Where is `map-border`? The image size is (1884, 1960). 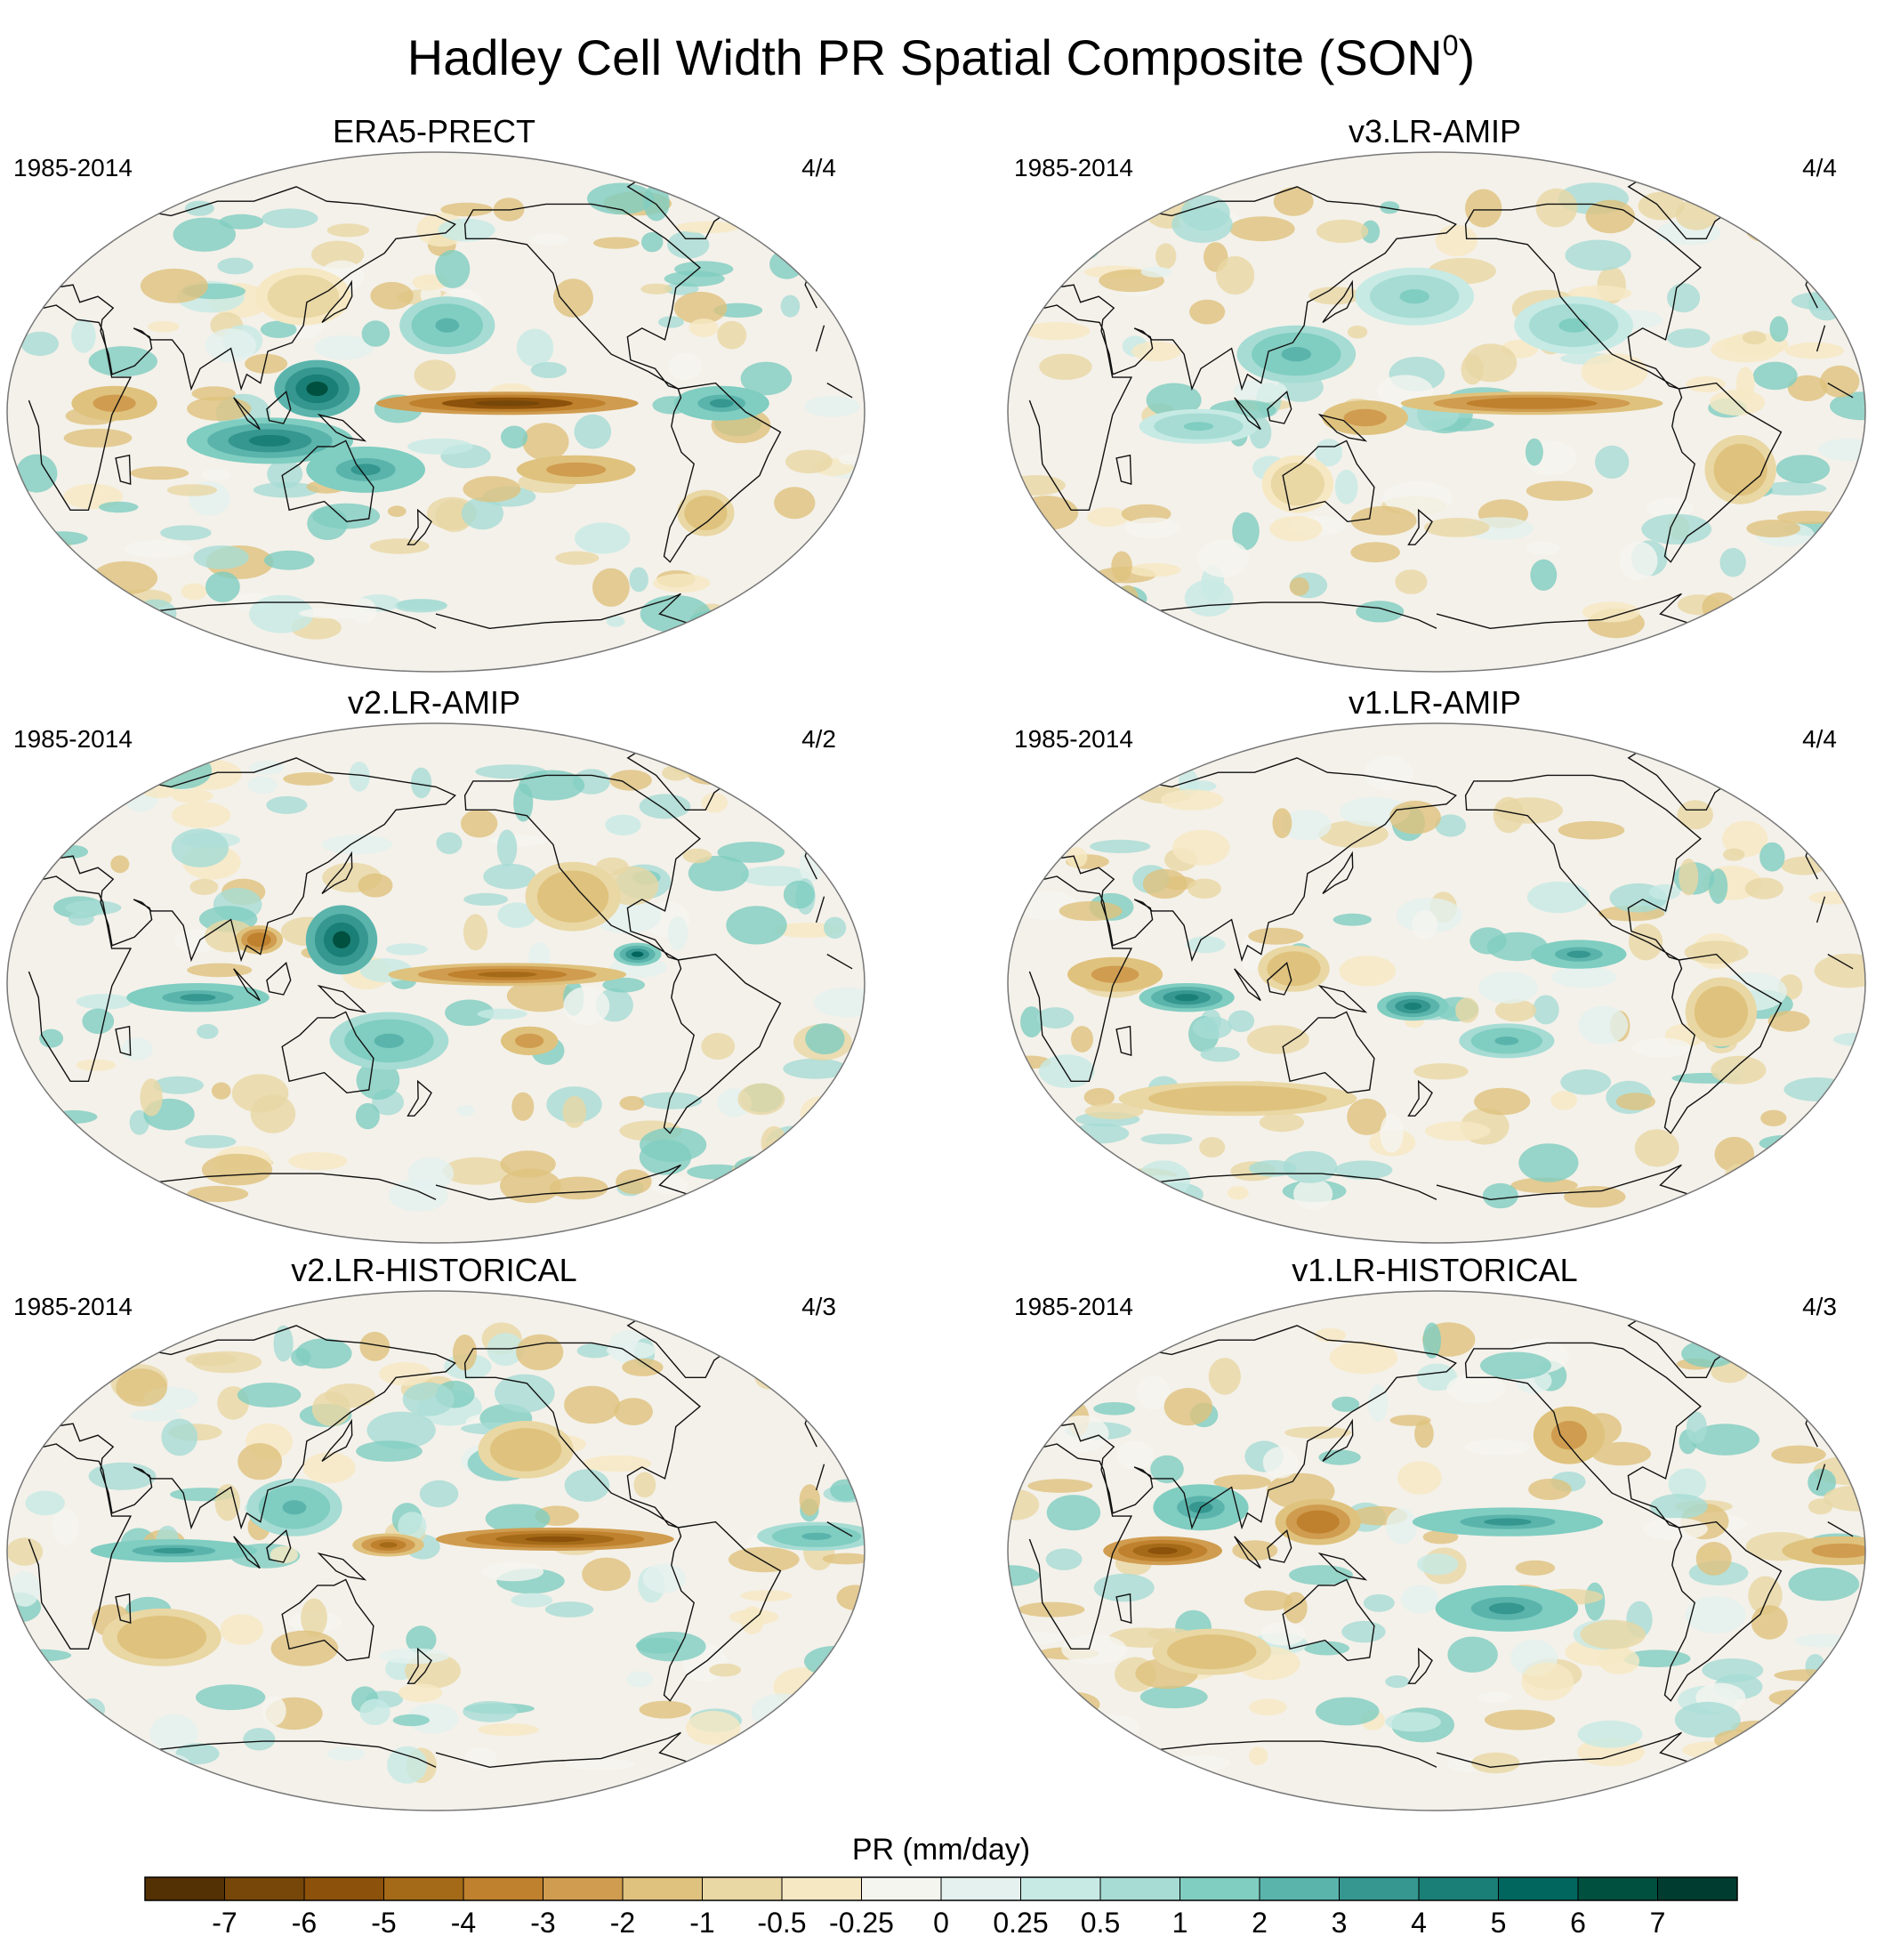
map-border is located at coordinates (436, 983).